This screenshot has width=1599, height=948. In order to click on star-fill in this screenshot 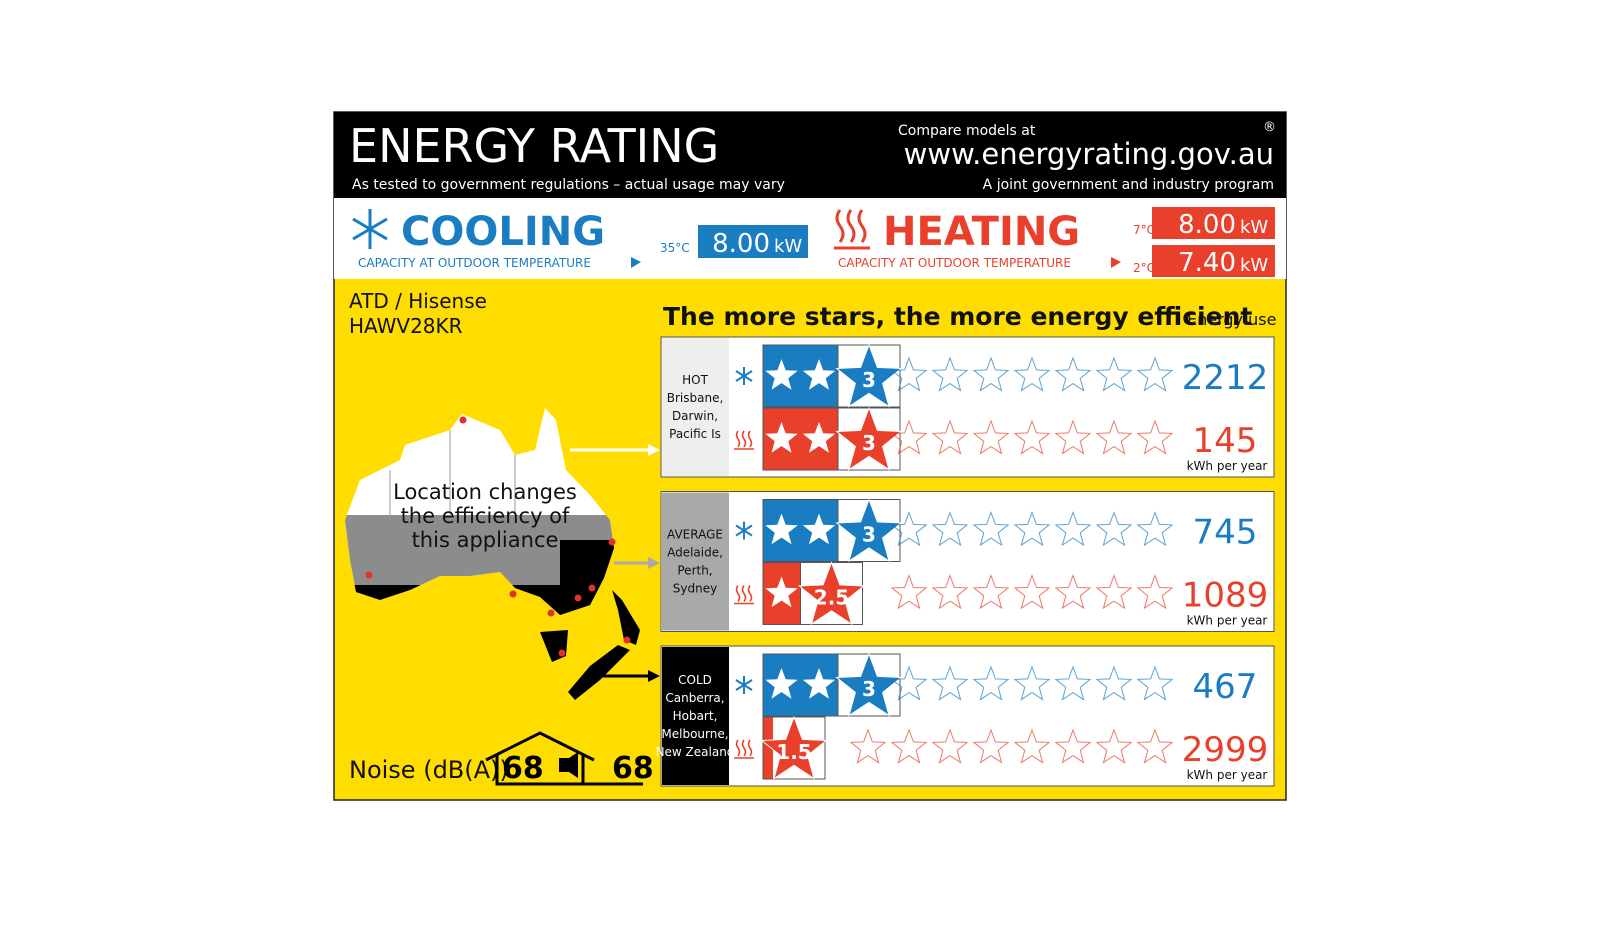, I will do `click(768, 748)`.